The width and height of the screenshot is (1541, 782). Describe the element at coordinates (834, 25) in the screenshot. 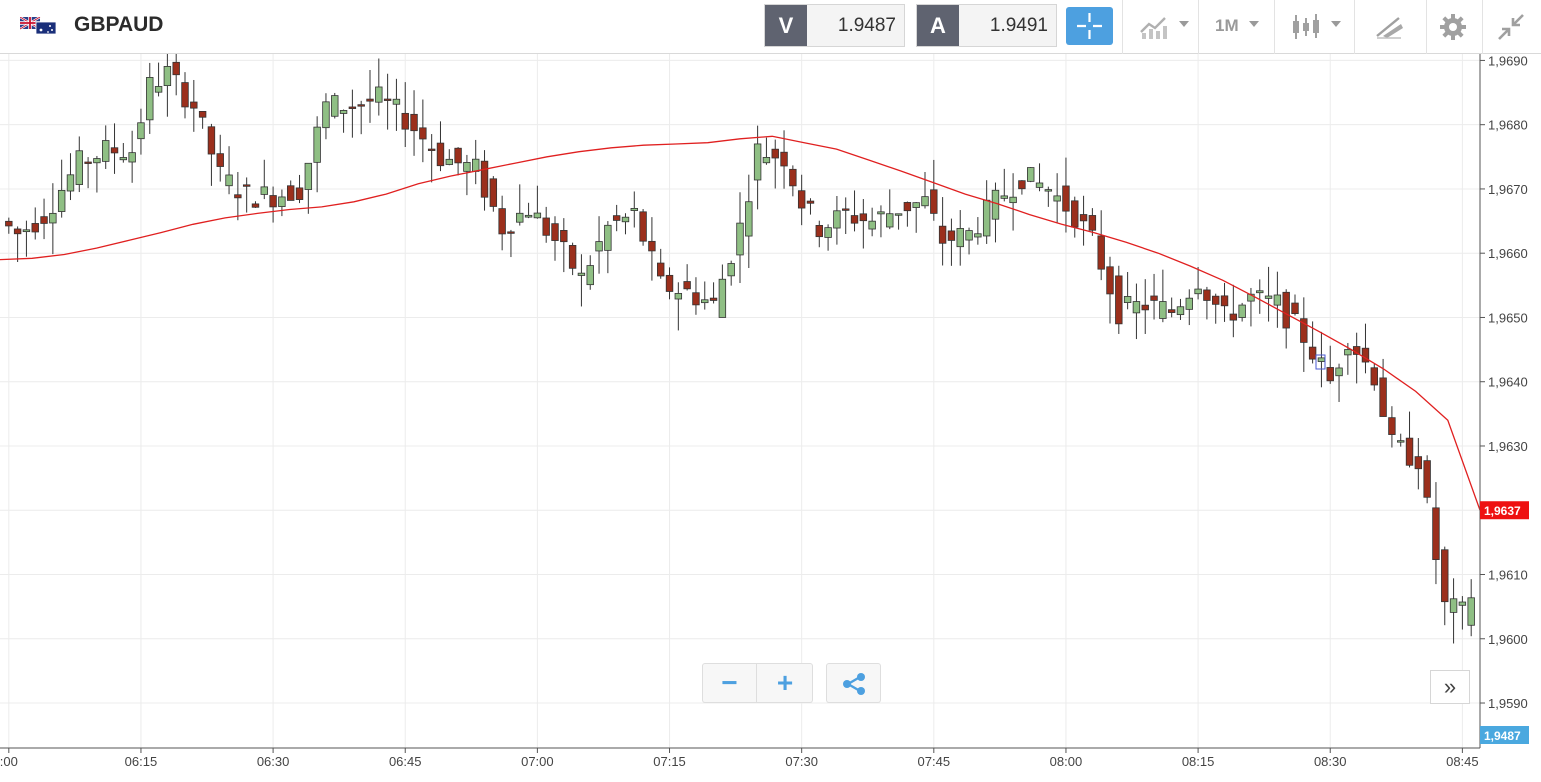

I see `sell-quote: V 1.9487` at that location.